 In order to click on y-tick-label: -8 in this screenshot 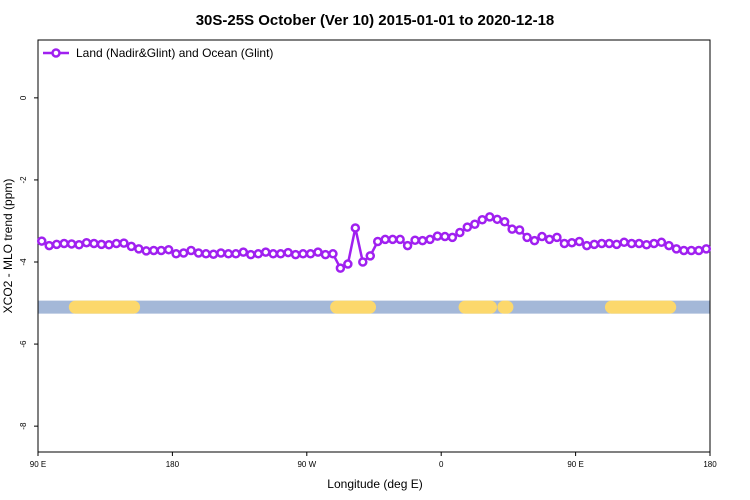, I will do `click(23, 426)`.